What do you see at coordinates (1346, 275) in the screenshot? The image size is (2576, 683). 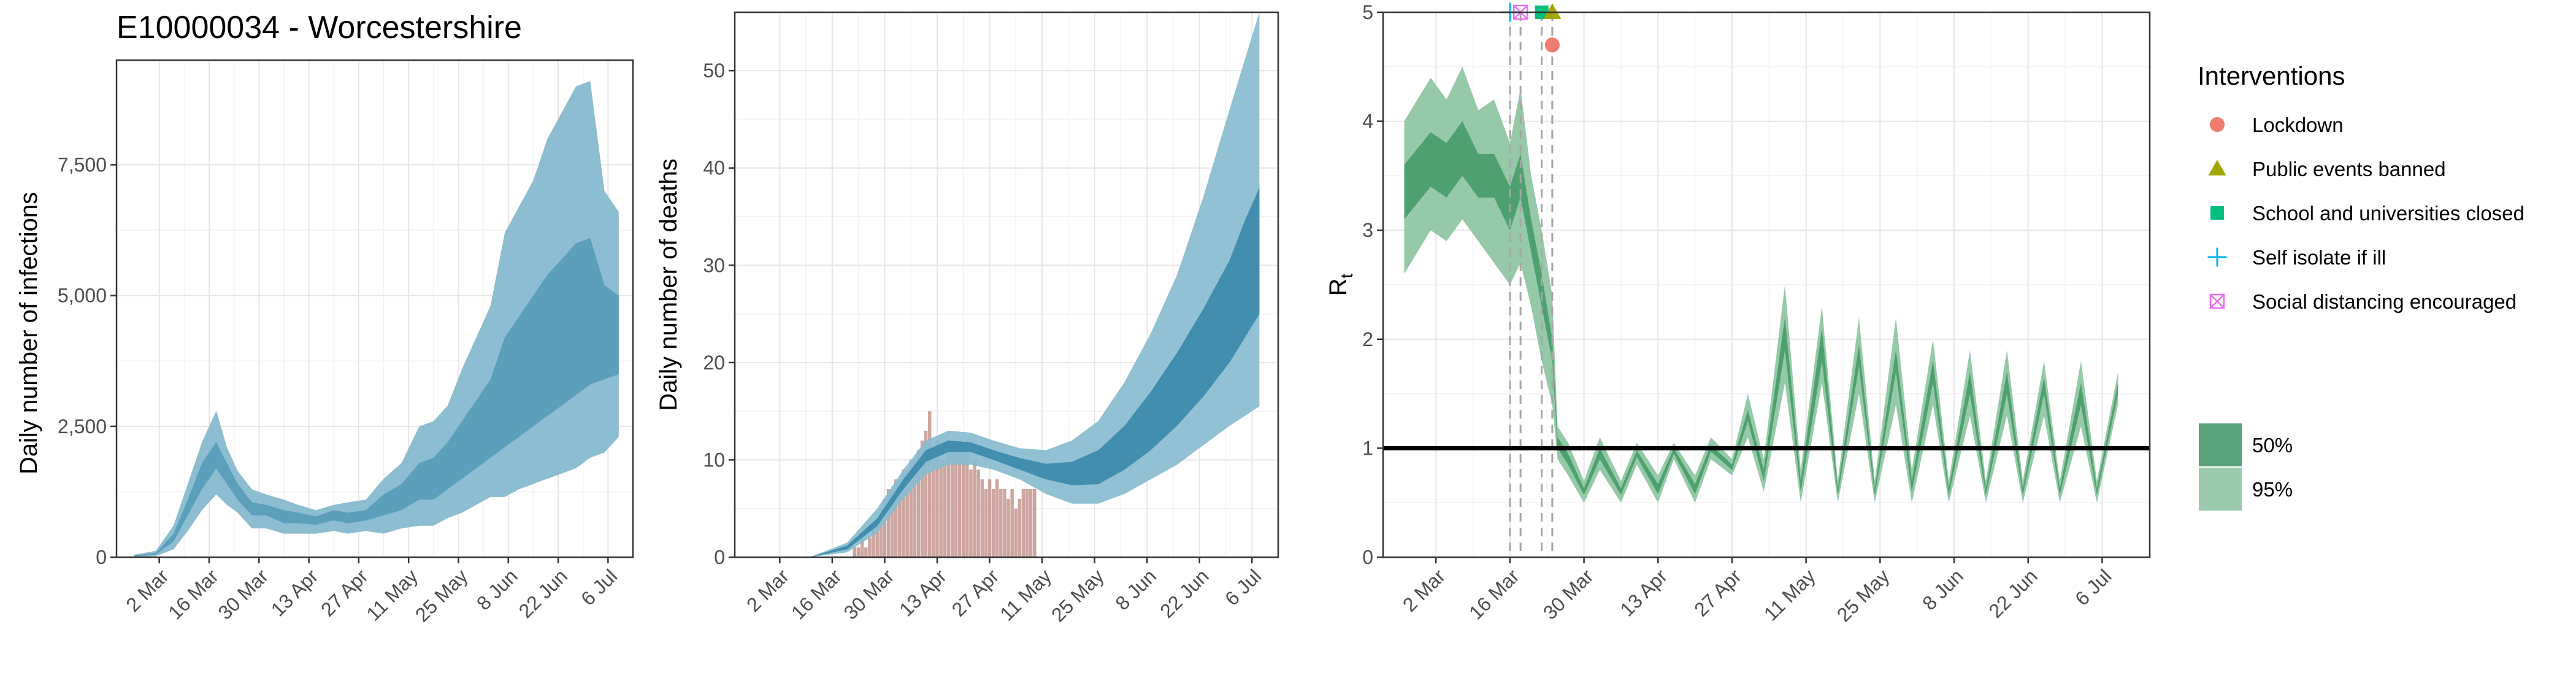 I see `y-axis-label-subscript: t` at bounding box center [1346, 275].